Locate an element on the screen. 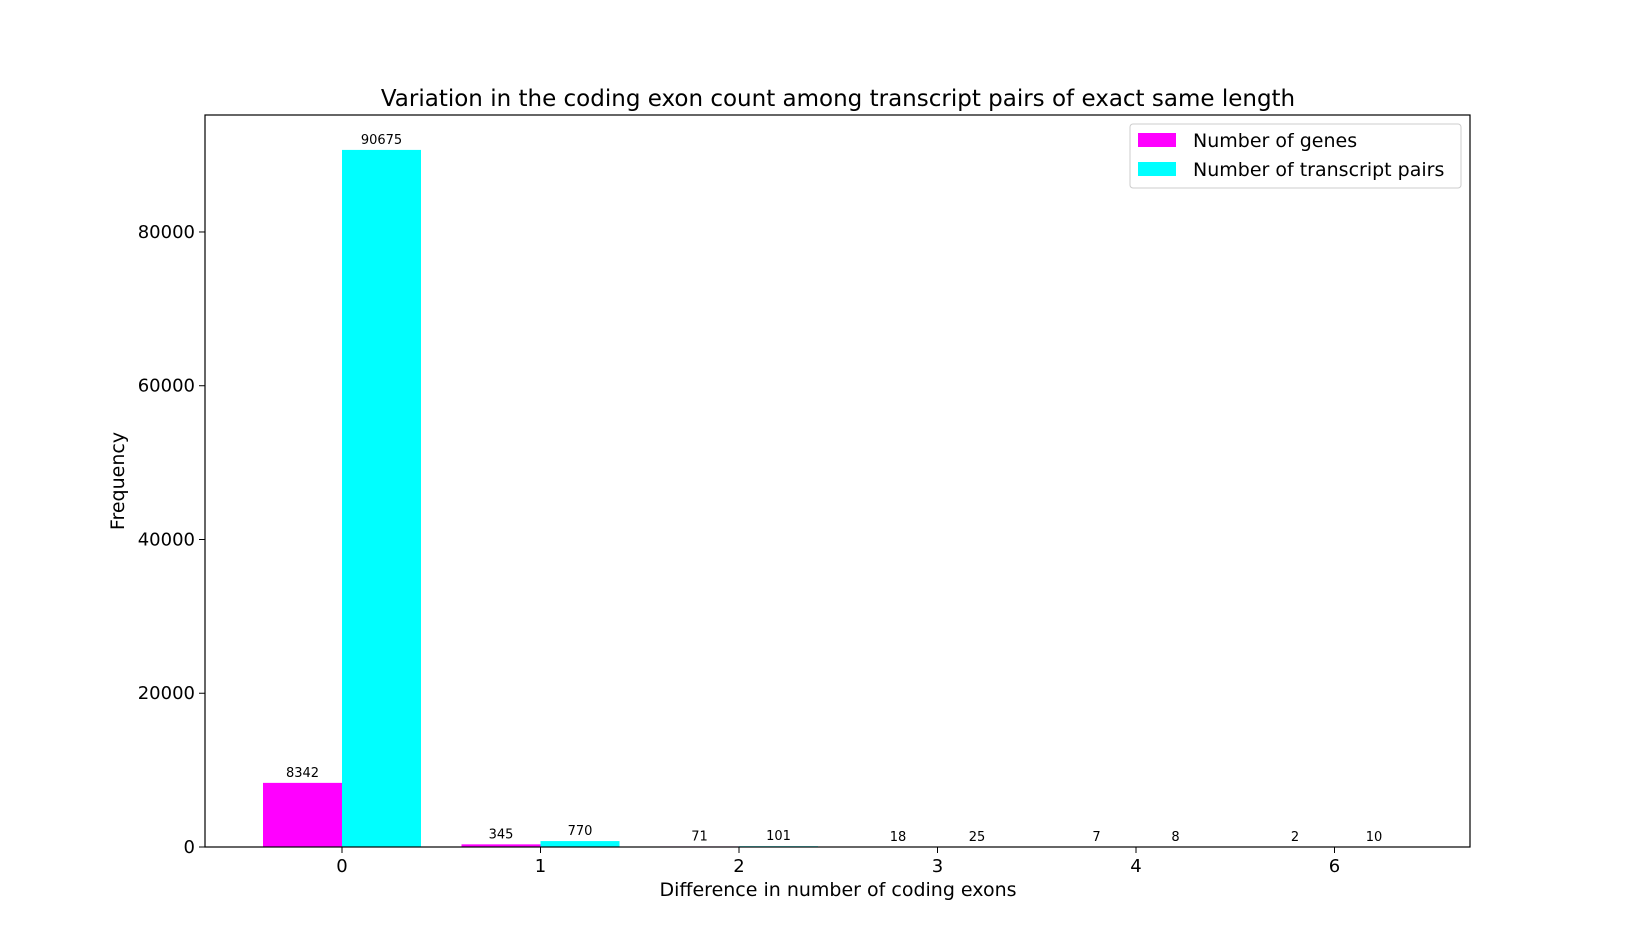  y-axis-label: Frequency is located at coordinates (118, 481).